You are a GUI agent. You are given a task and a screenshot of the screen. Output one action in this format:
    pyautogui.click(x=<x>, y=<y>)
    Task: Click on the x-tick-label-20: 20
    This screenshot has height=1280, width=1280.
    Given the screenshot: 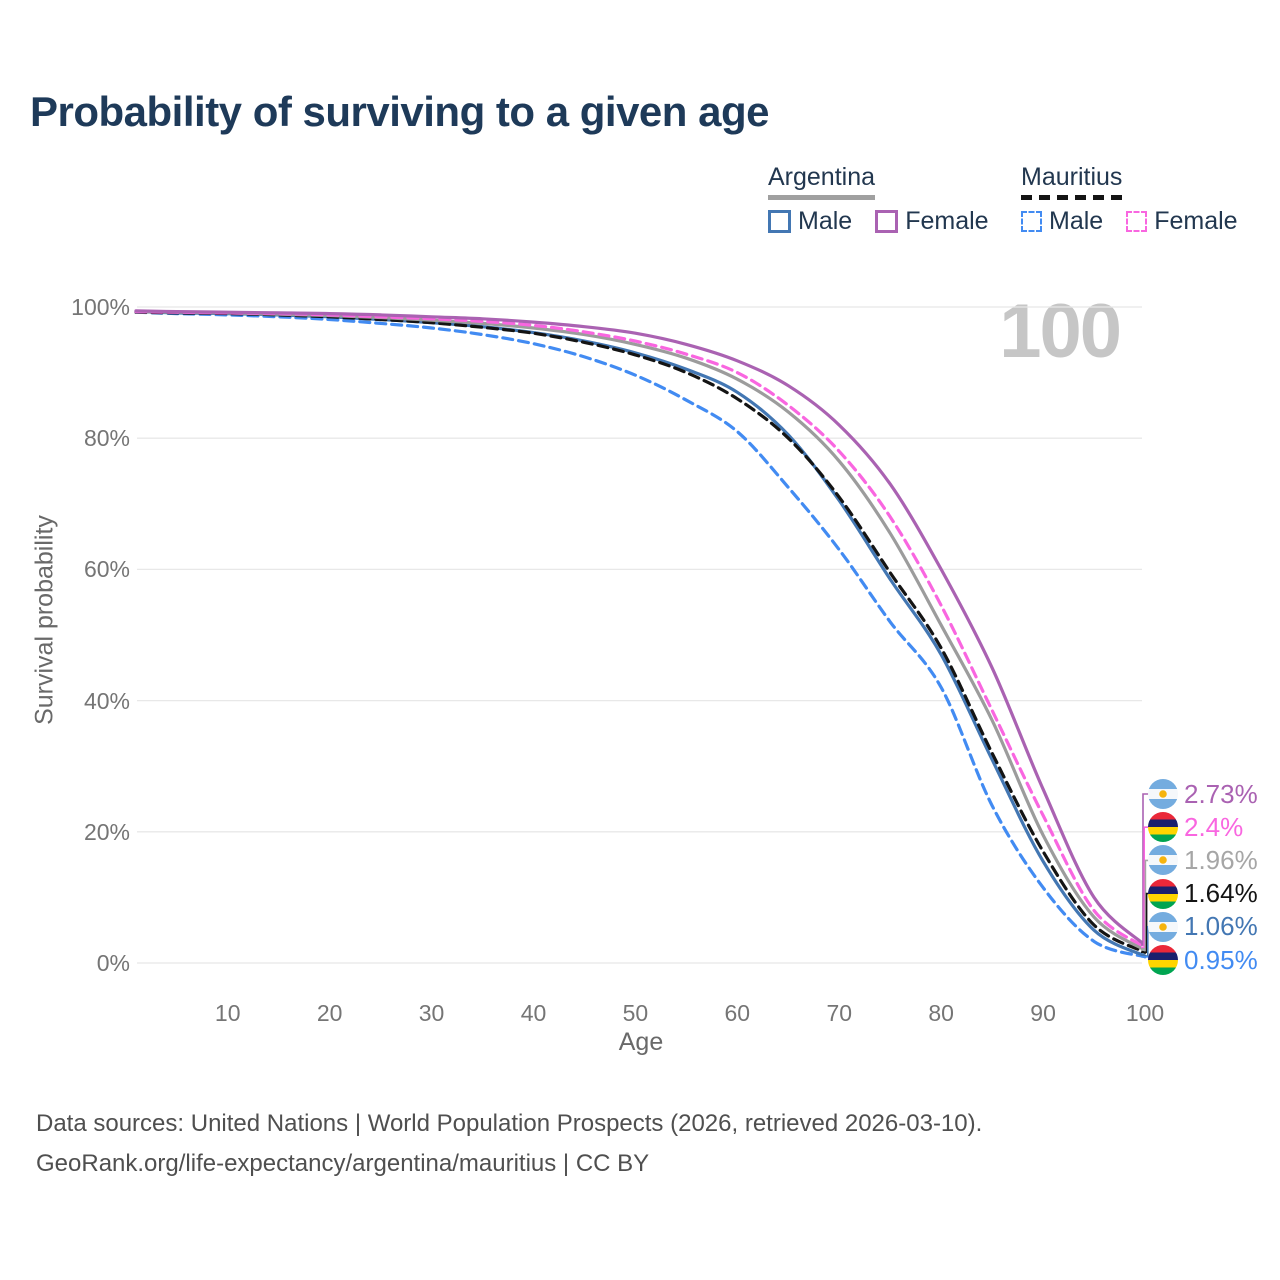 What is the action you would take?
    pyautogui.click(x=329, y=1013)
    